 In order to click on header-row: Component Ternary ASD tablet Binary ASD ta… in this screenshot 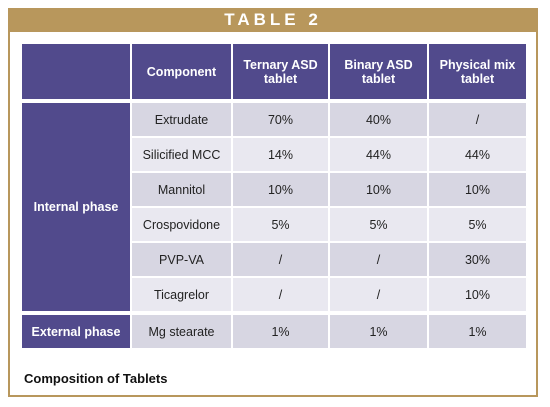, I will do `click(274, 72)`.